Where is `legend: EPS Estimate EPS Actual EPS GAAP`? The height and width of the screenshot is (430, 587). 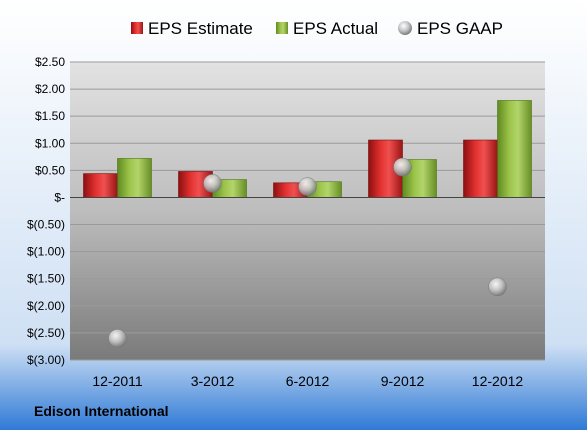 legend: EPS Estimate EPS Actual EPS GAAP is located at coordinates (317, 28).